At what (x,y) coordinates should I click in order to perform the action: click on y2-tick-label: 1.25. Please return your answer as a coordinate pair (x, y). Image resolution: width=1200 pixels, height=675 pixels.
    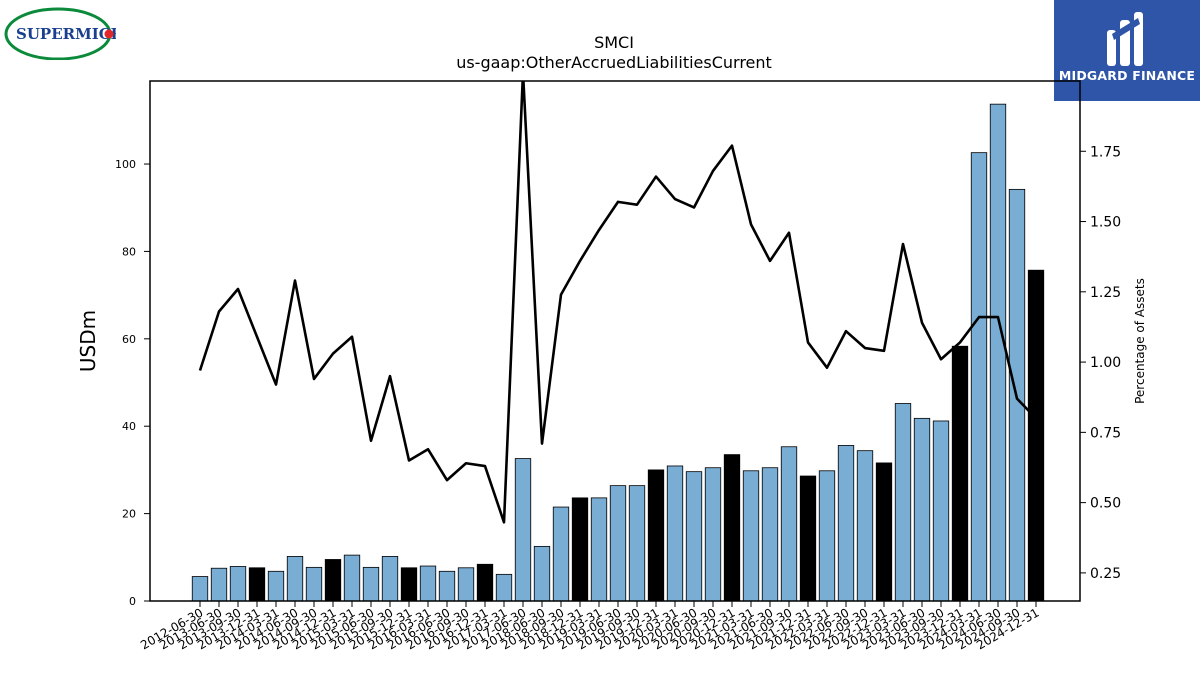
    Looking at the image, I should click on (1105, 293).